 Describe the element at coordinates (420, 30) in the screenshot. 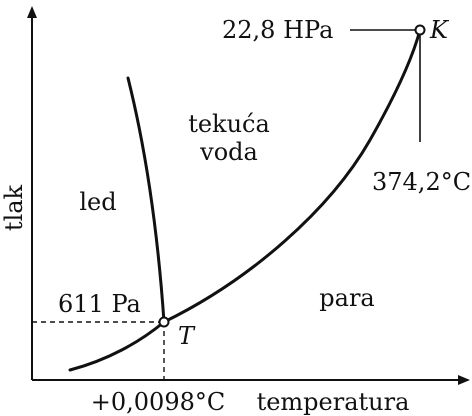

I see `critical-point-marker` at that location.